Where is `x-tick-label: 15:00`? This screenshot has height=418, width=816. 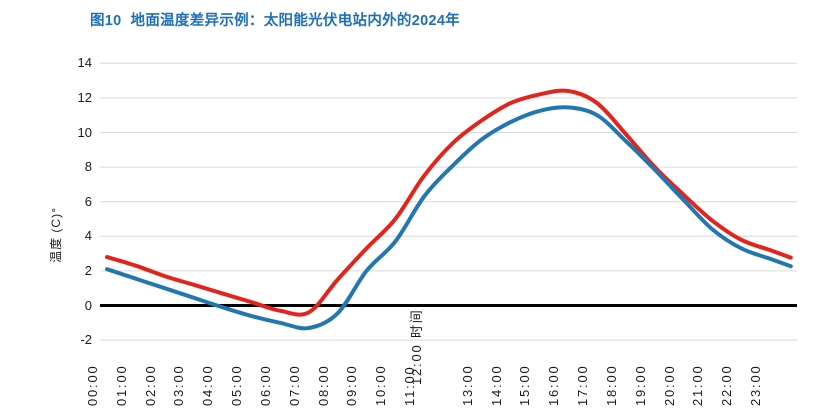
x-tick-label: 15:00 is located at coordinates (525, 385).